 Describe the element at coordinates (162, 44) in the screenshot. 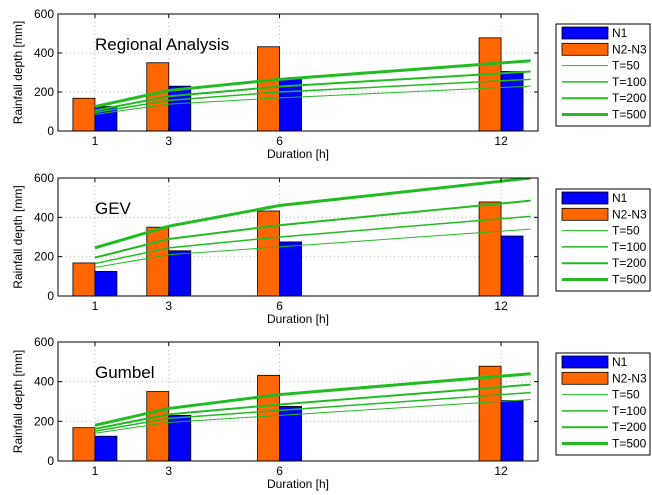

I see `chart-title: Regional Analysis` at that location.